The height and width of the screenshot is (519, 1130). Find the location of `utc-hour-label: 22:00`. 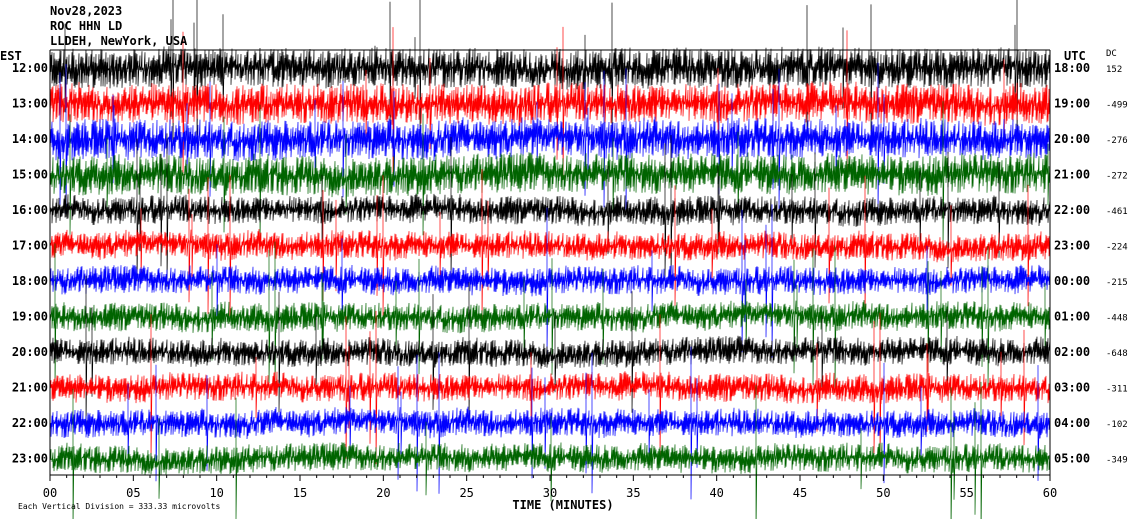

utc-hour-label: 22:00 is located at coordinates (1072, 210).